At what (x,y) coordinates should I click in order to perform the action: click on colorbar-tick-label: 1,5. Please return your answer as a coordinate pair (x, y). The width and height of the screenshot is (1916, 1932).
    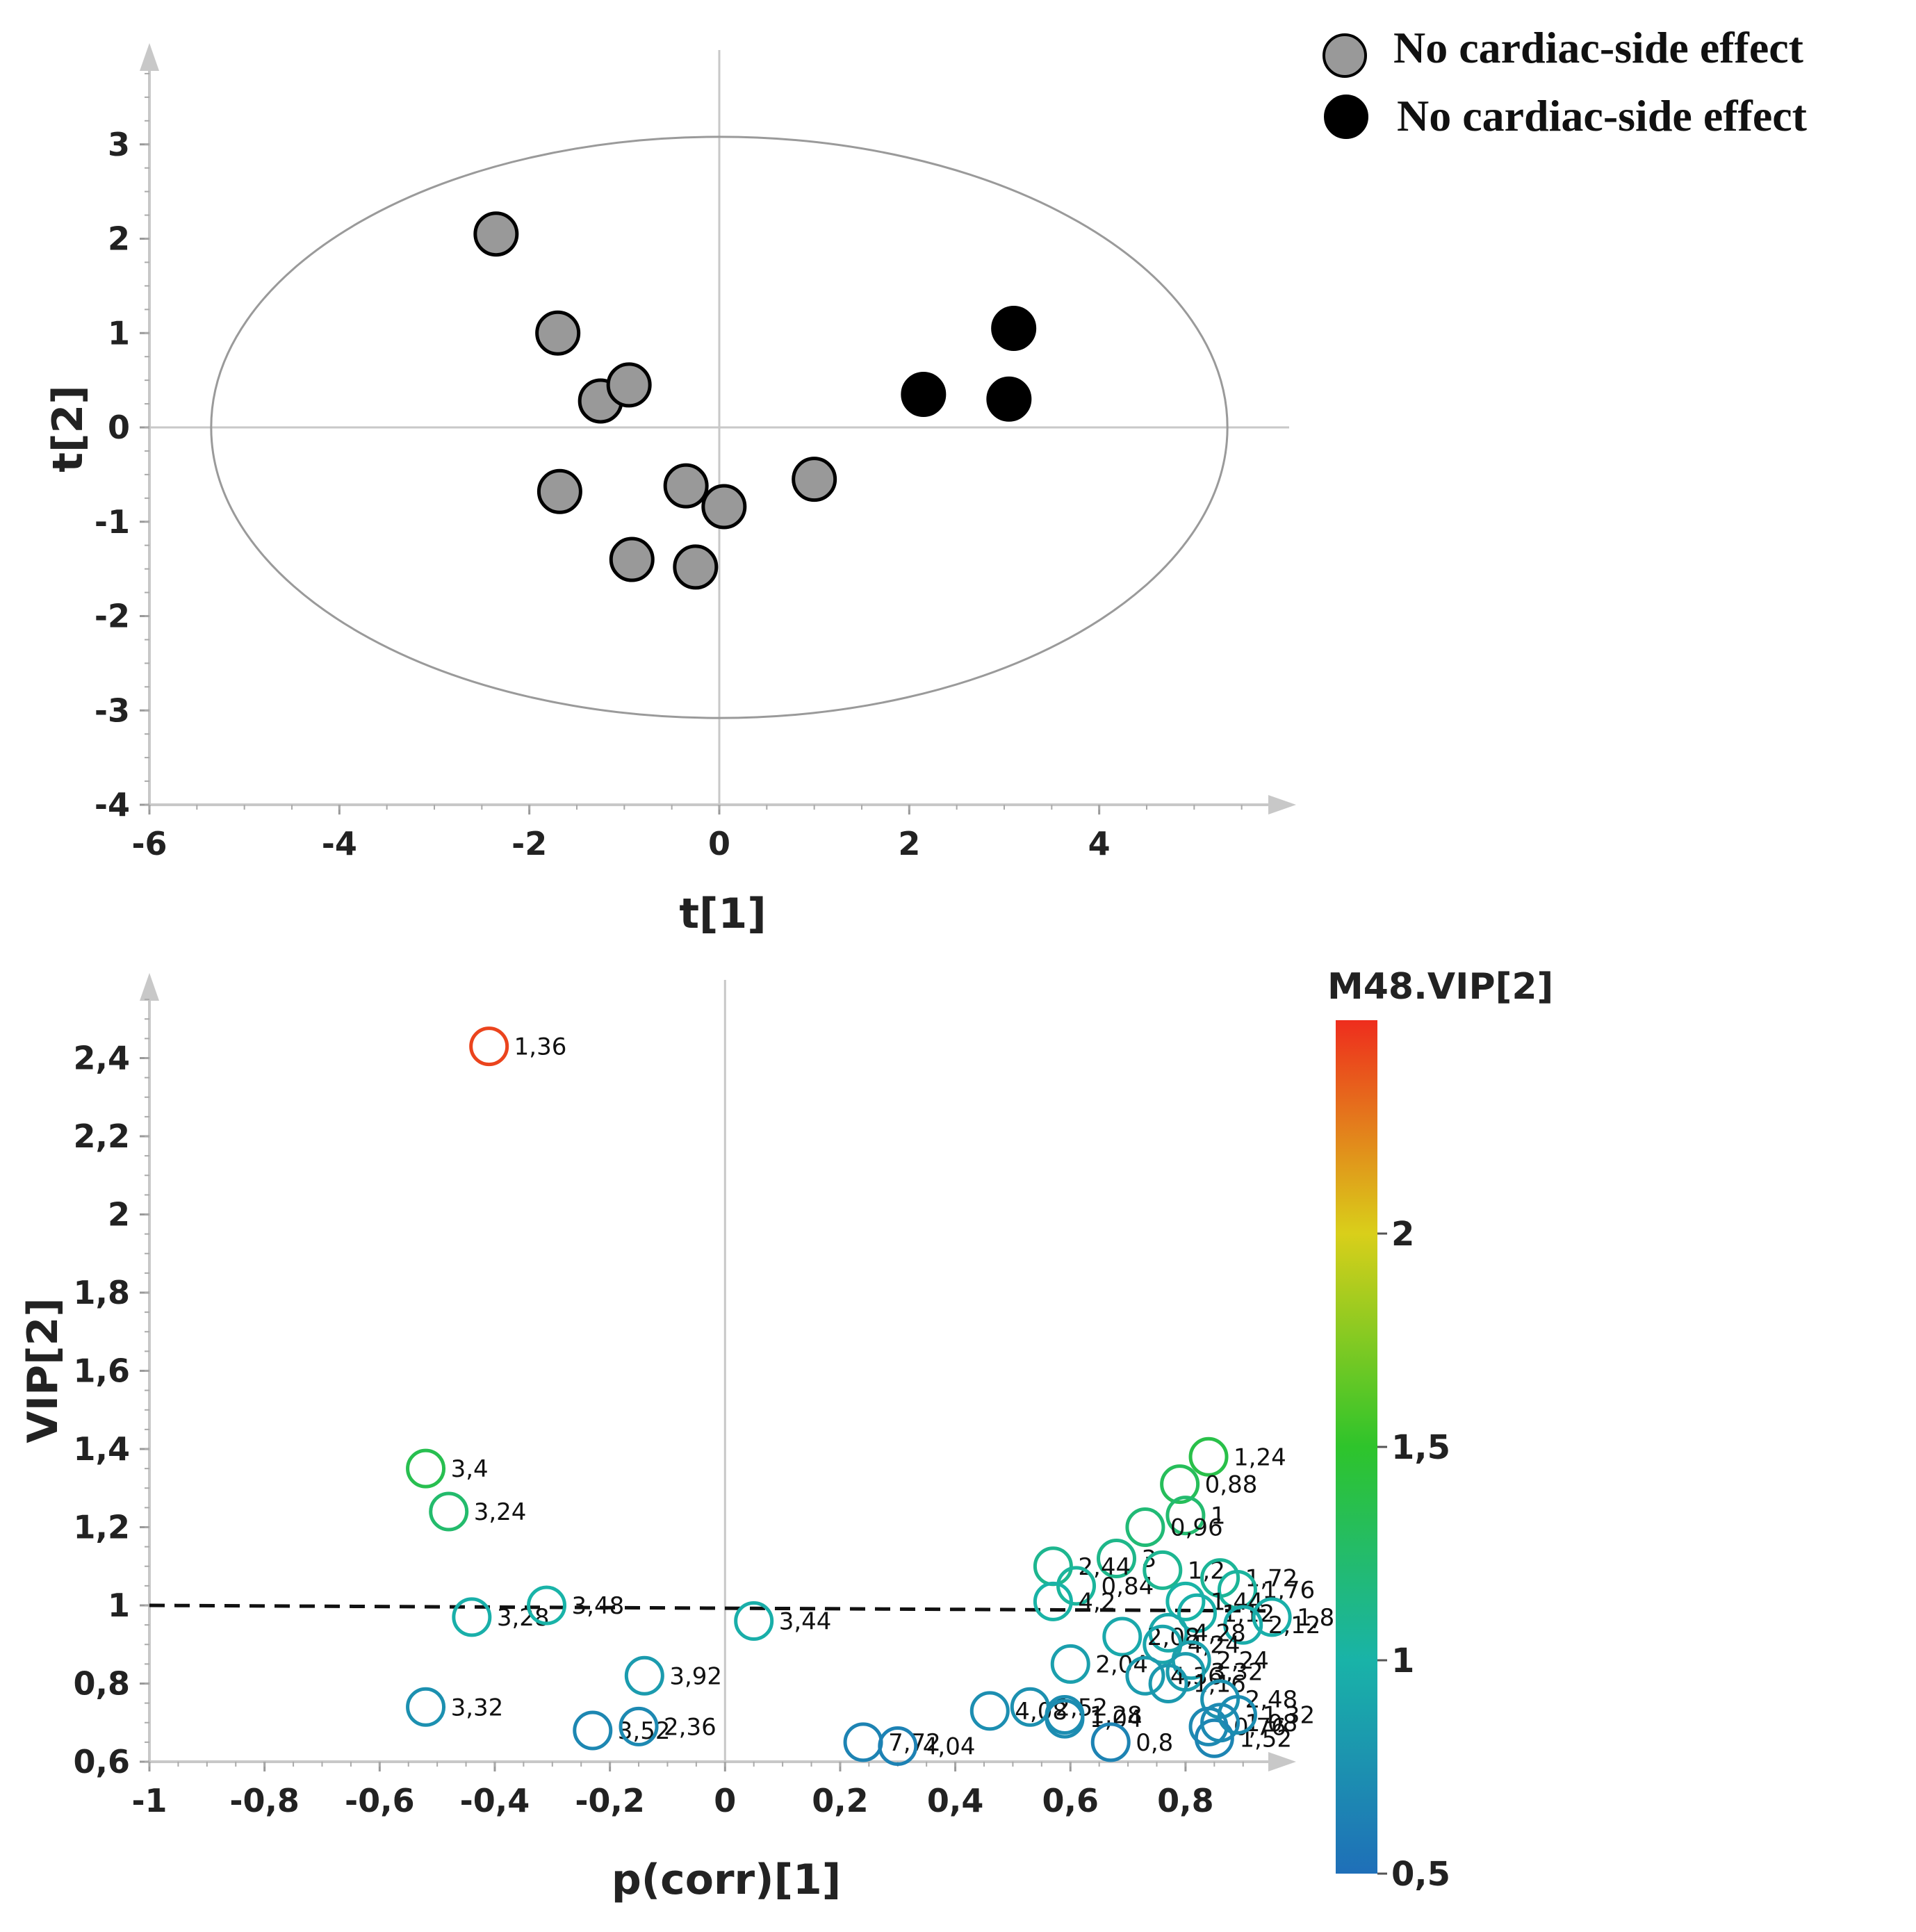
    Looking at the image, I should click on (1420, 1447).